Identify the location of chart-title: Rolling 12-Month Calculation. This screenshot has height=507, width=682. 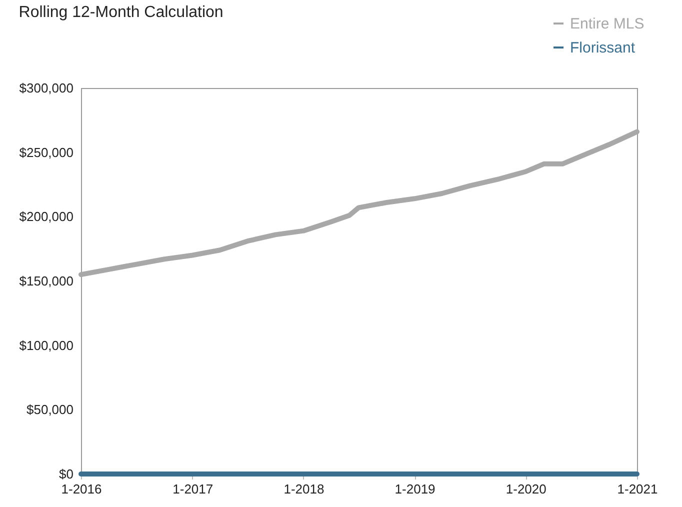
(121, 12).